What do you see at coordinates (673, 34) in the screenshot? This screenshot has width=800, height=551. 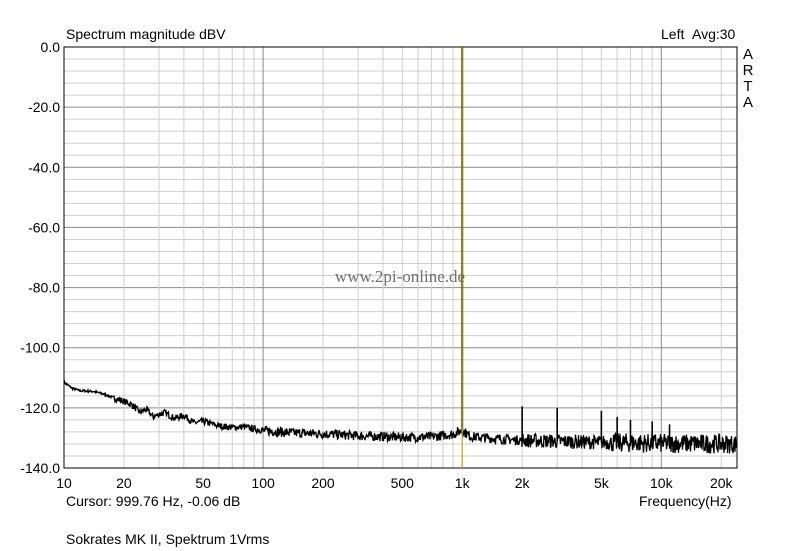 I see `channel-label: Left` at bounding box center [673, 34].